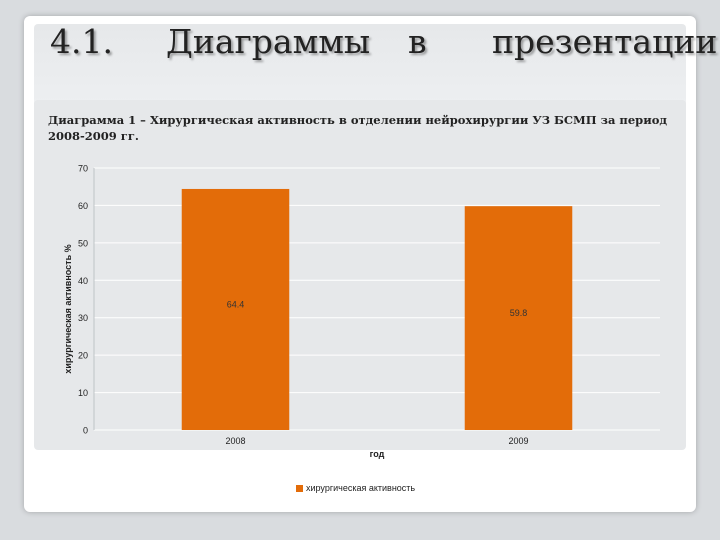 The width and height of the screenshot is (720, 540). I want to click on y-tick-label: 50, so click(83, 243).